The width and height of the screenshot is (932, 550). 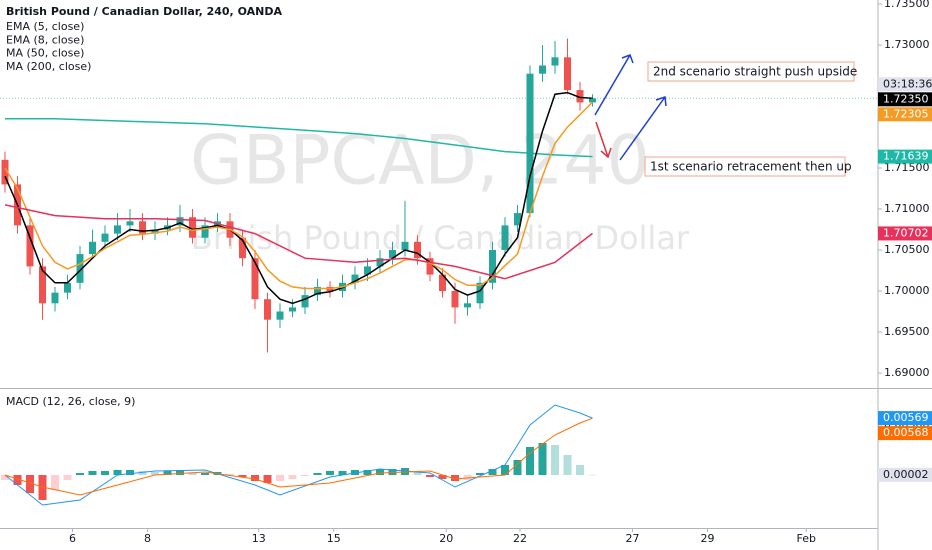 I want to click on x-tick-label: 27, so click(x=633, y=538).